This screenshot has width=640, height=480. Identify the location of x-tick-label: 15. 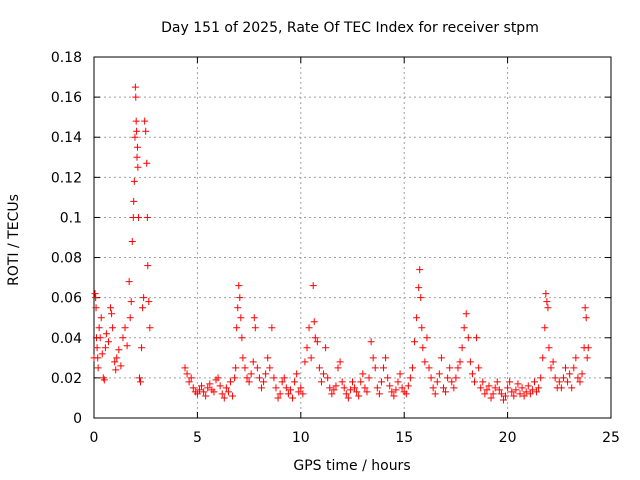
(404, 438).